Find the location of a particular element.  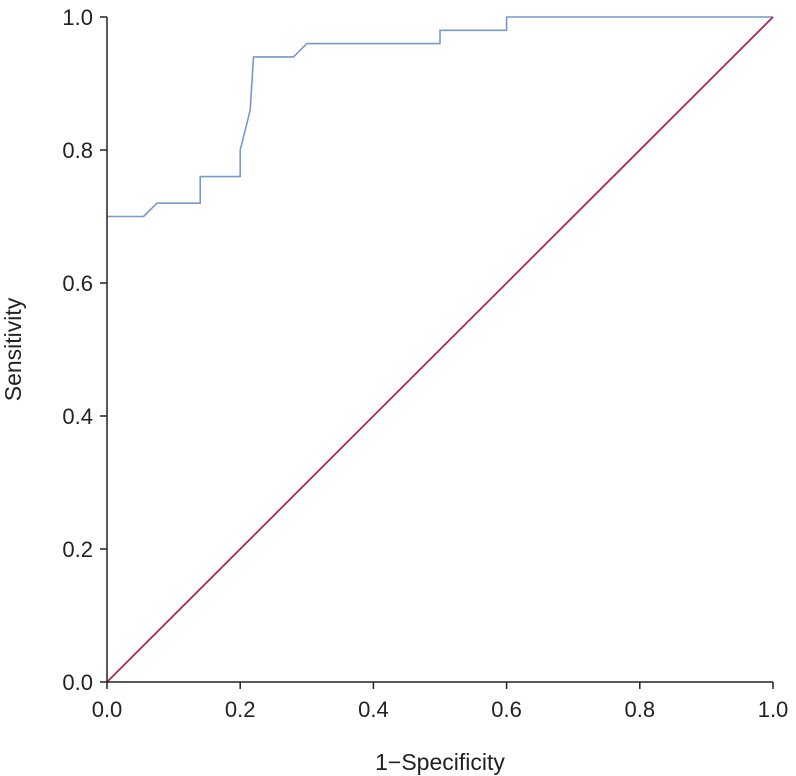

x-tick-label: 0.8 is located at coordinates (640, 709).